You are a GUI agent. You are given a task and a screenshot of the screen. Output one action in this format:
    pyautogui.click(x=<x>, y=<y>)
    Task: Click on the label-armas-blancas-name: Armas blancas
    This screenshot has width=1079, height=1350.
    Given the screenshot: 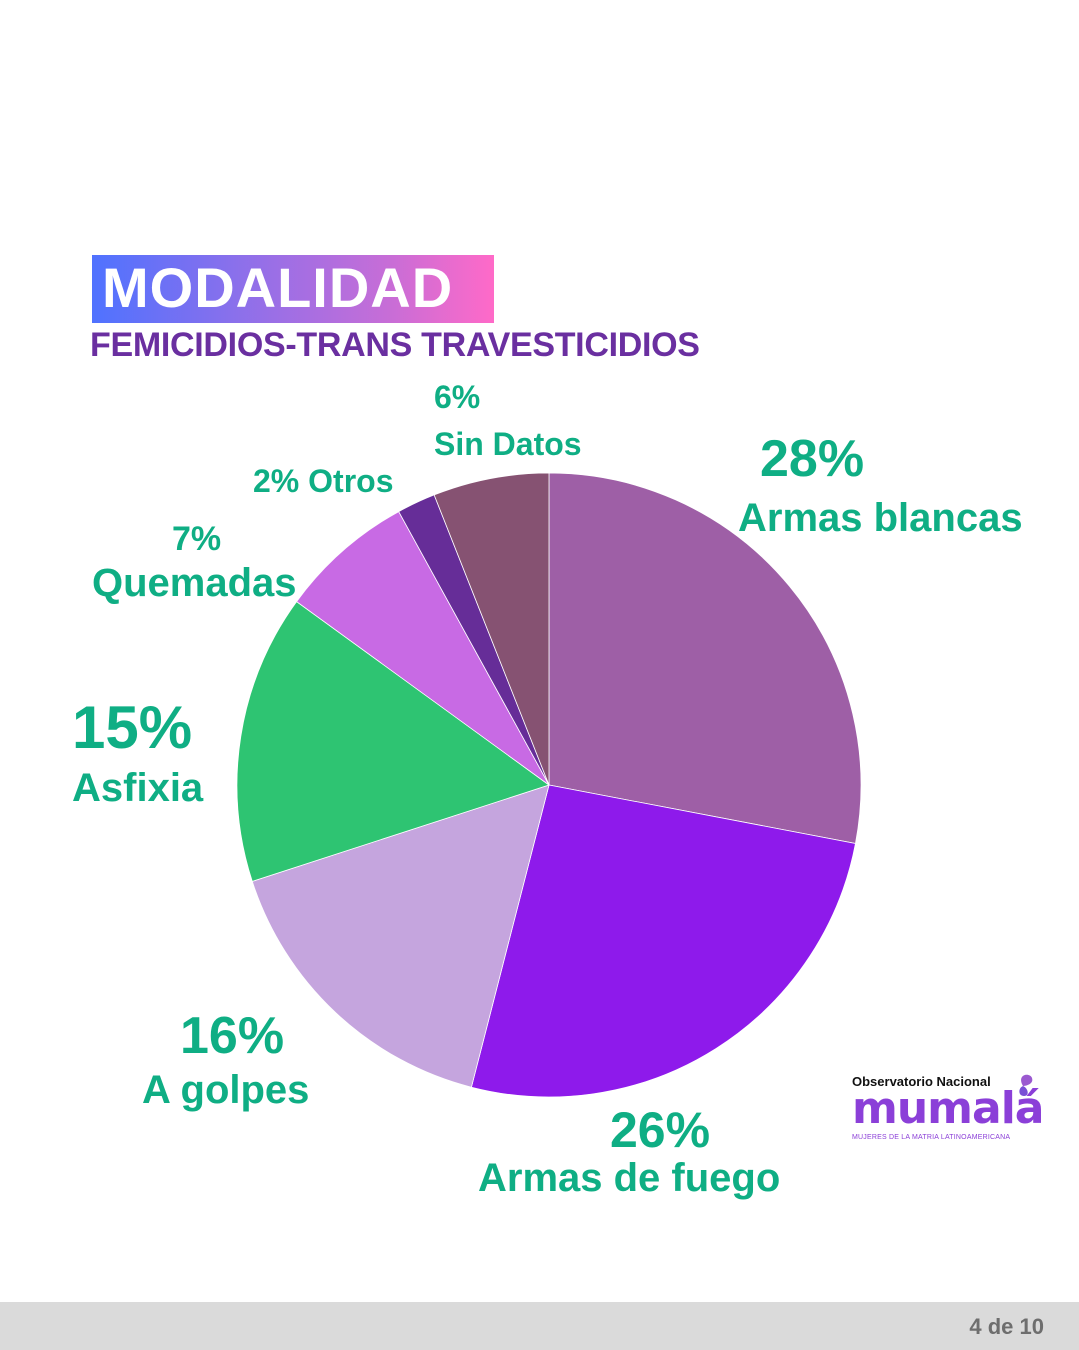 What is the action you would take?
    pyautogui.click(x=880, y=518)
    